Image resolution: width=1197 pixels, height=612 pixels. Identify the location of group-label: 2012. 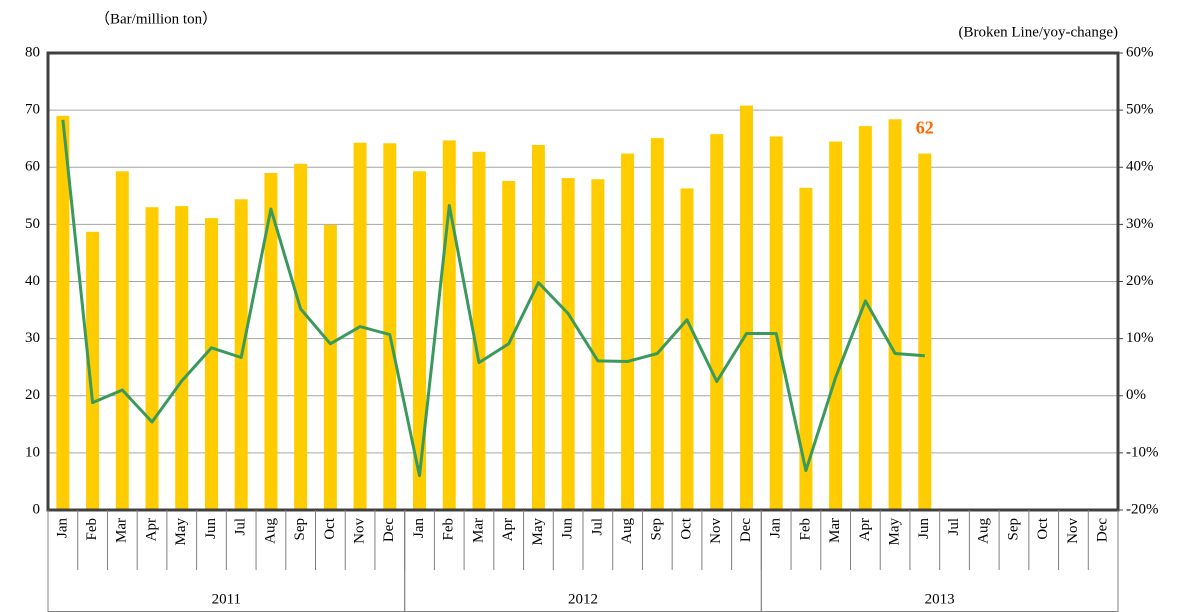
(583, 599).